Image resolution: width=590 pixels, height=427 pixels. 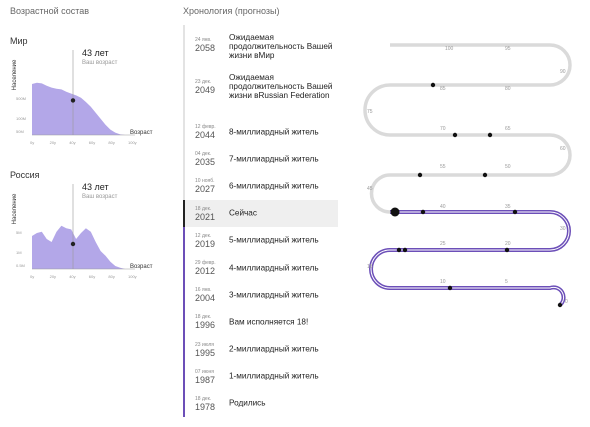 What do you see at coordinates (443, 282) in the screenshot?
I see `snake-age-label: 10` at bounding box center [443, 282].